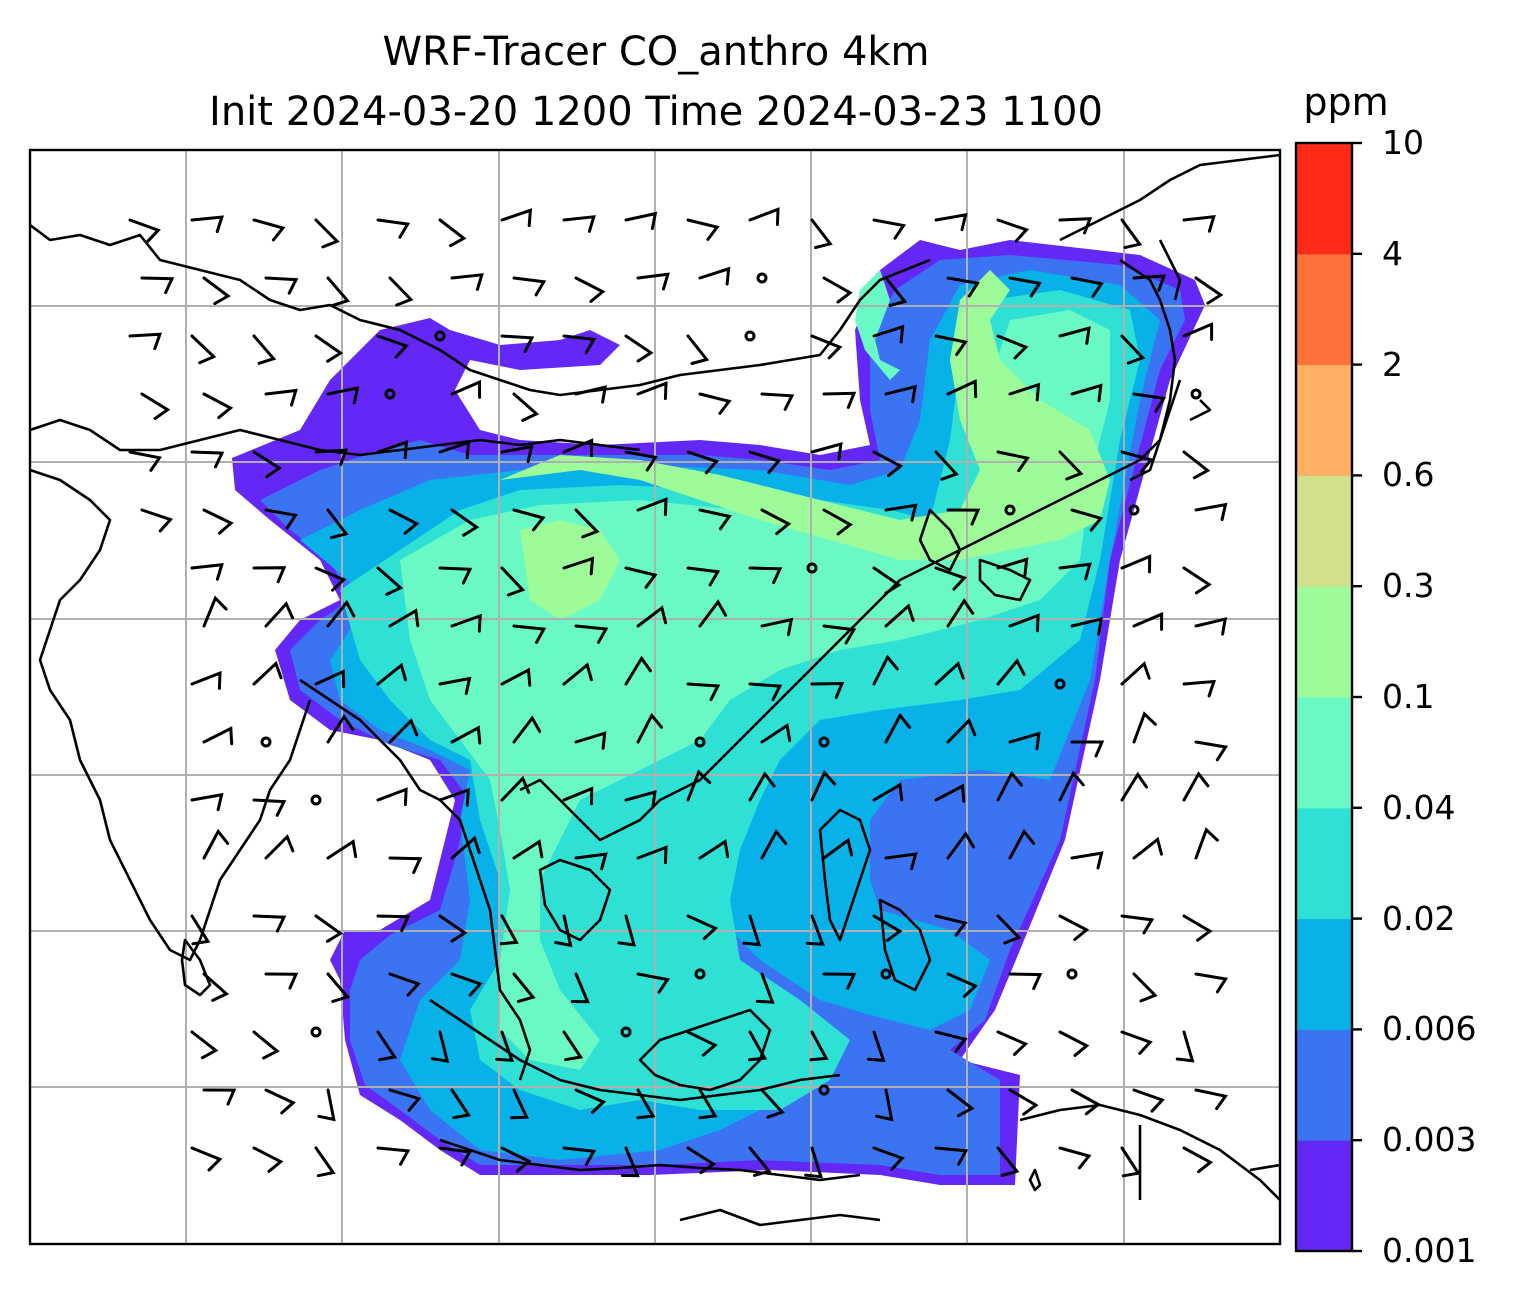 The image size is (1528, 1306). I want to click on colorbar-tick-label: 0.02, so click(1419, 918).